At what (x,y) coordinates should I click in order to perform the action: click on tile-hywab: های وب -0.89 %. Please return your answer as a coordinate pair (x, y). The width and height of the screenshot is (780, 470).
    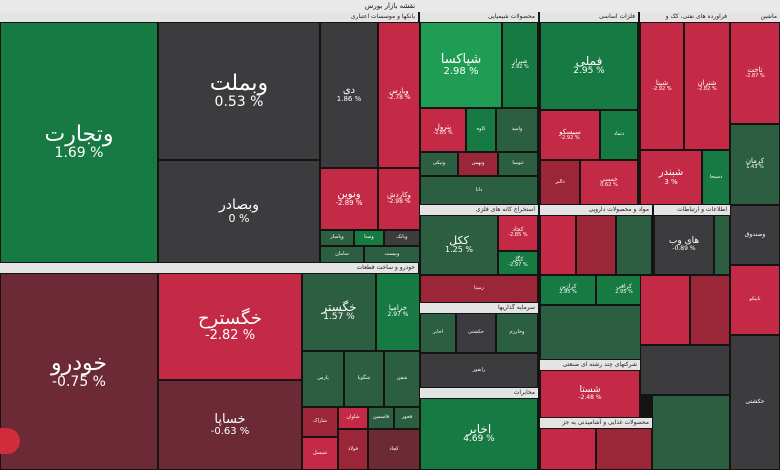
    Looking at the image, I should click on (684, 245).